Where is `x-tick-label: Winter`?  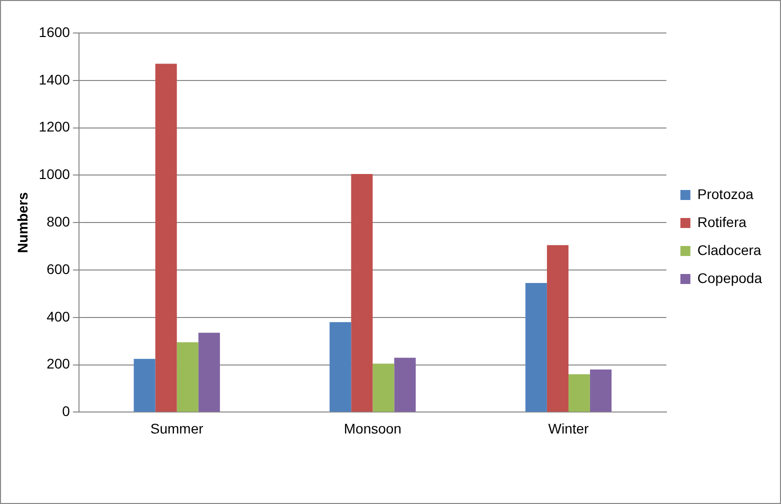 x-tick-label: Winter is located at coordinates (569, 428).